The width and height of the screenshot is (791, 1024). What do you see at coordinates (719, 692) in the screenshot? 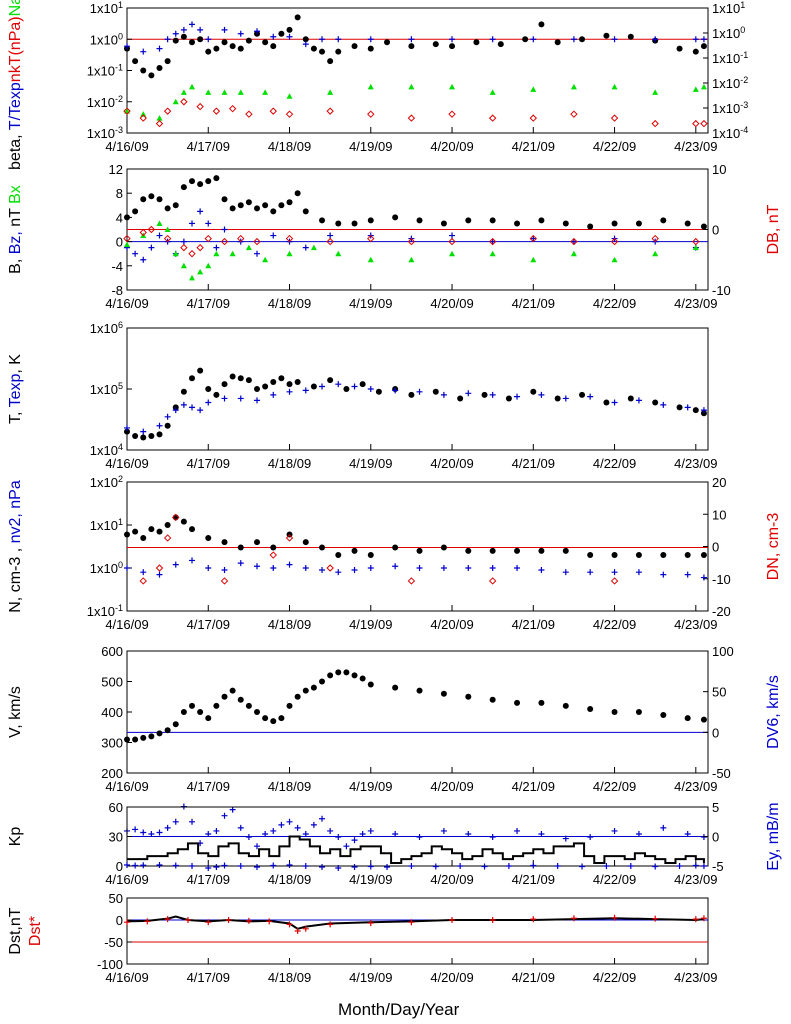
I see `right-tick-label: 50` at bounding box center [719, 692].